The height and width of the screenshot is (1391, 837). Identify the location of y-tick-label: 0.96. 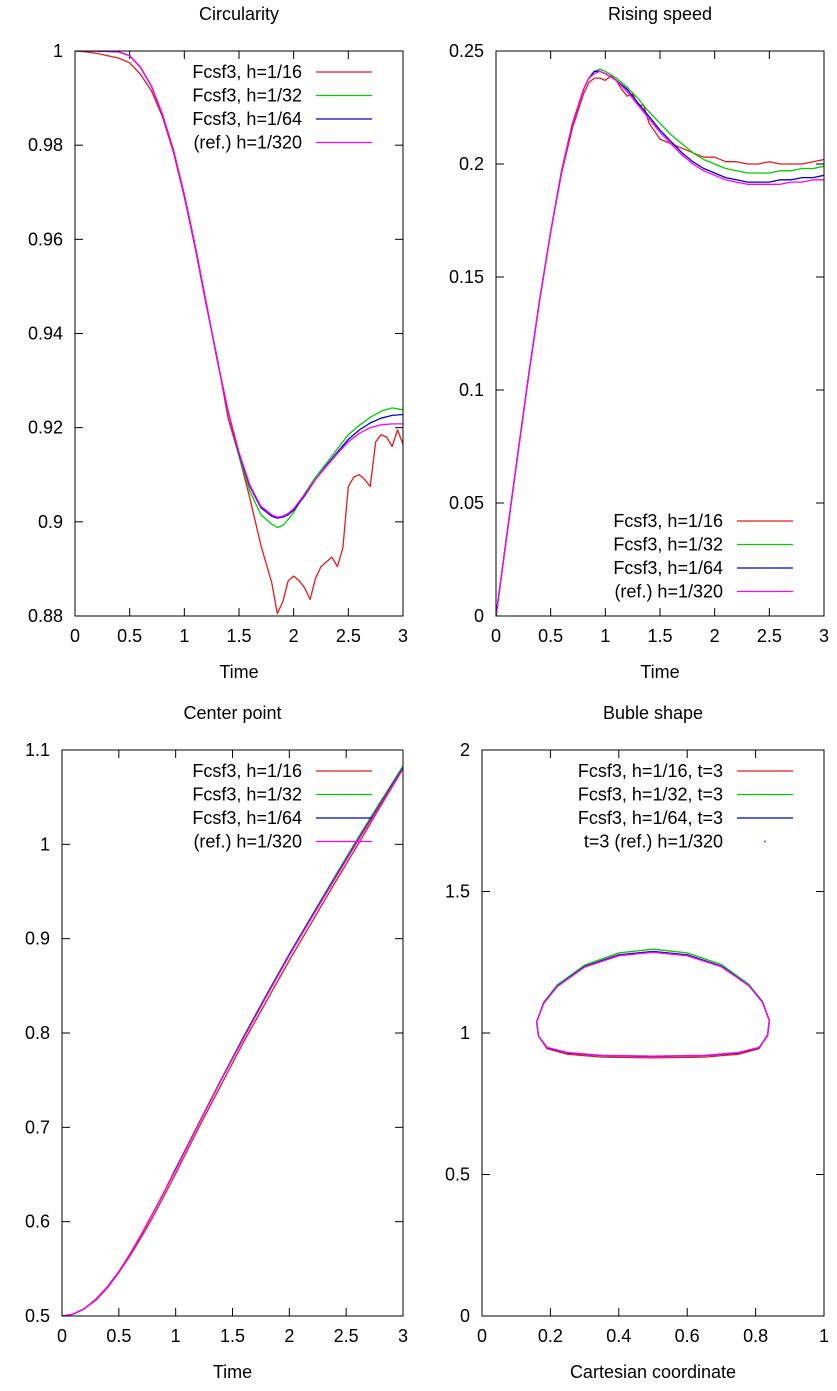
(45, 239).